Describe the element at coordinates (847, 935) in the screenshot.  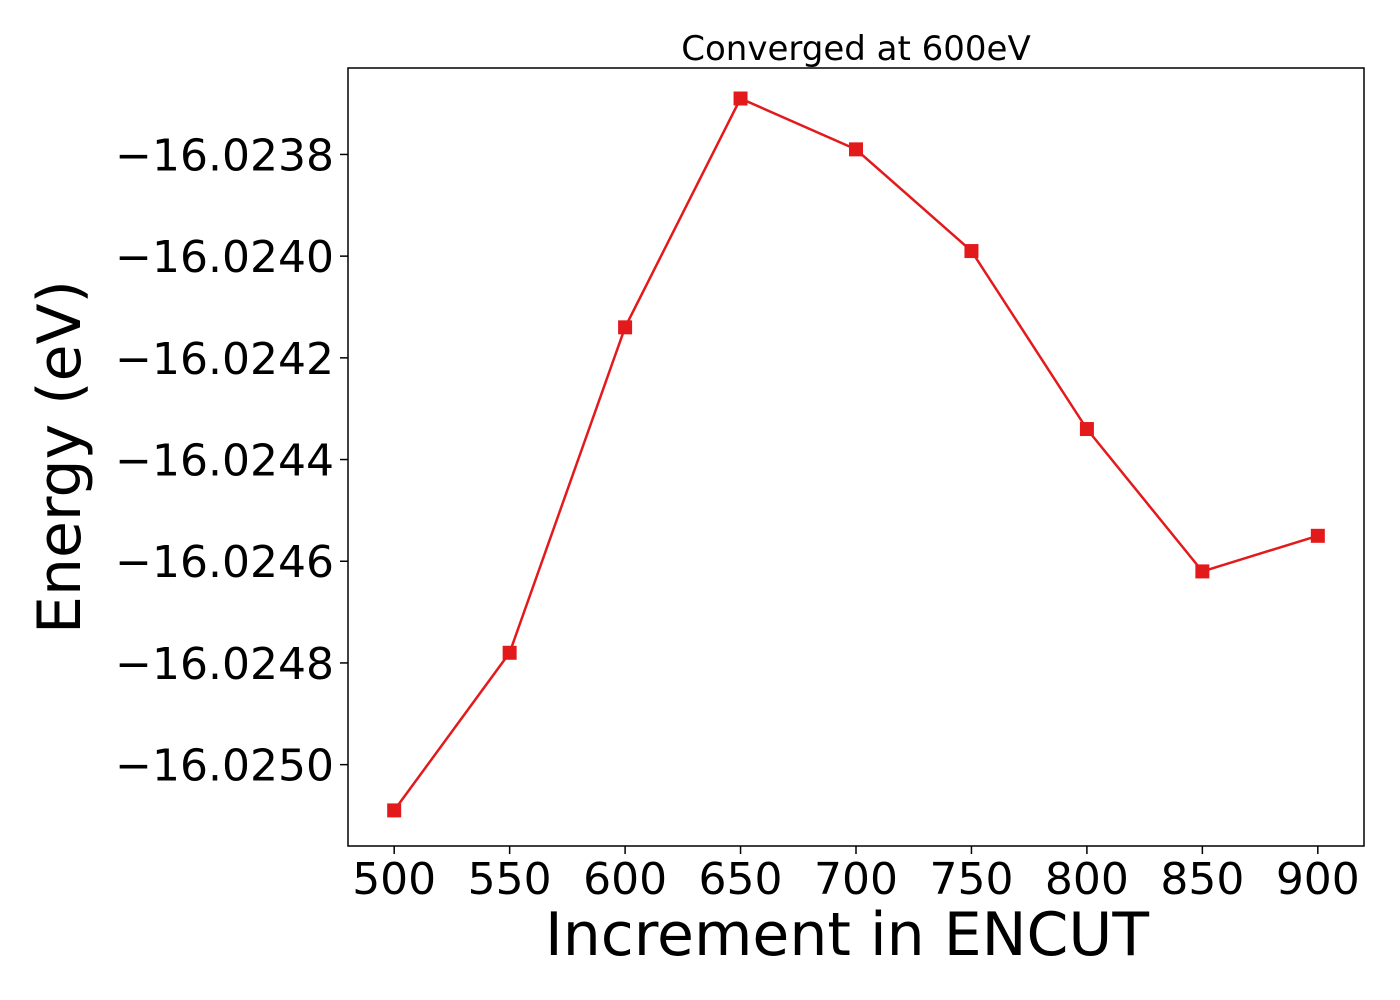
I see `x-axis-label: Increment in ENCUT` at that location.